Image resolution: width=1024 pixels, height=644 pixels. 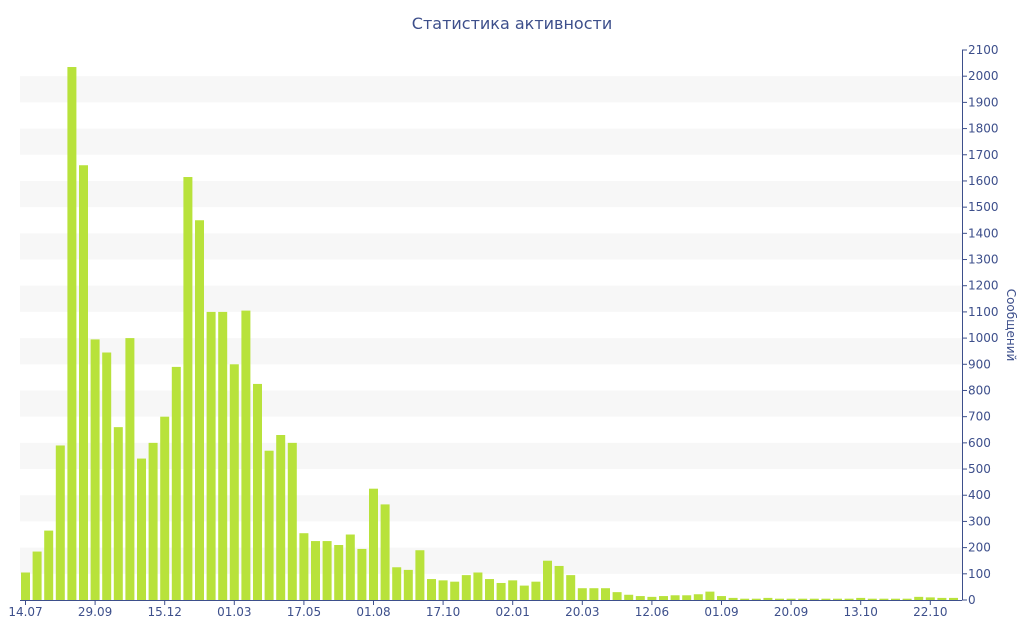 What do you see at coordinates (979, 548) in the screenshot?
I see `y-tick-label: 200` at bounding box center [979, 548].